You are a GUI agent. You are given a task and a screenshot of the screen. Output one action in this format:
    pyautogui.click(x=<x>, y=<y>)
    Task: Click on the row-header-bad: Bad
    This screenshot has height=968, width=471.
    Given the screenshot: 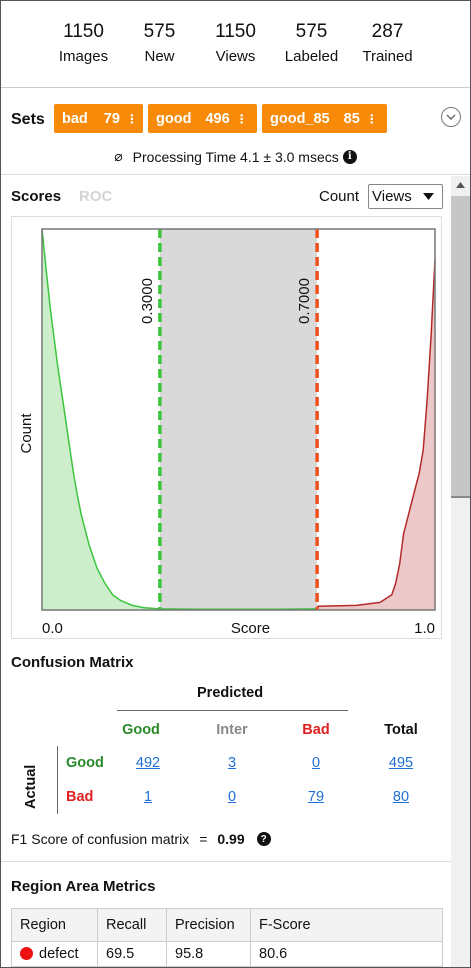 What is the action you would take?
    pyautogui.click(x=80, y=797)
    